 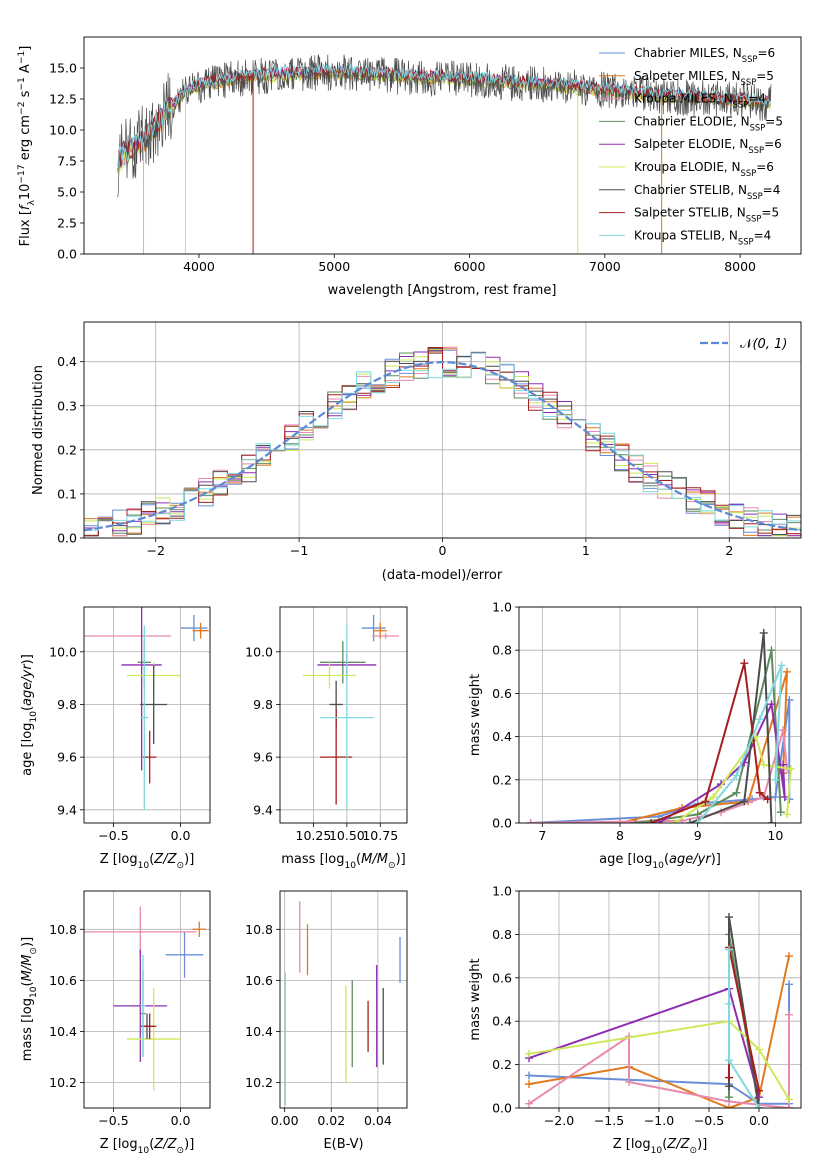 What do you see at coordinates (67, 361) in the screenshot?
I see `residuals-tick-label-y: 0.4` at bounding box center [67, 361].